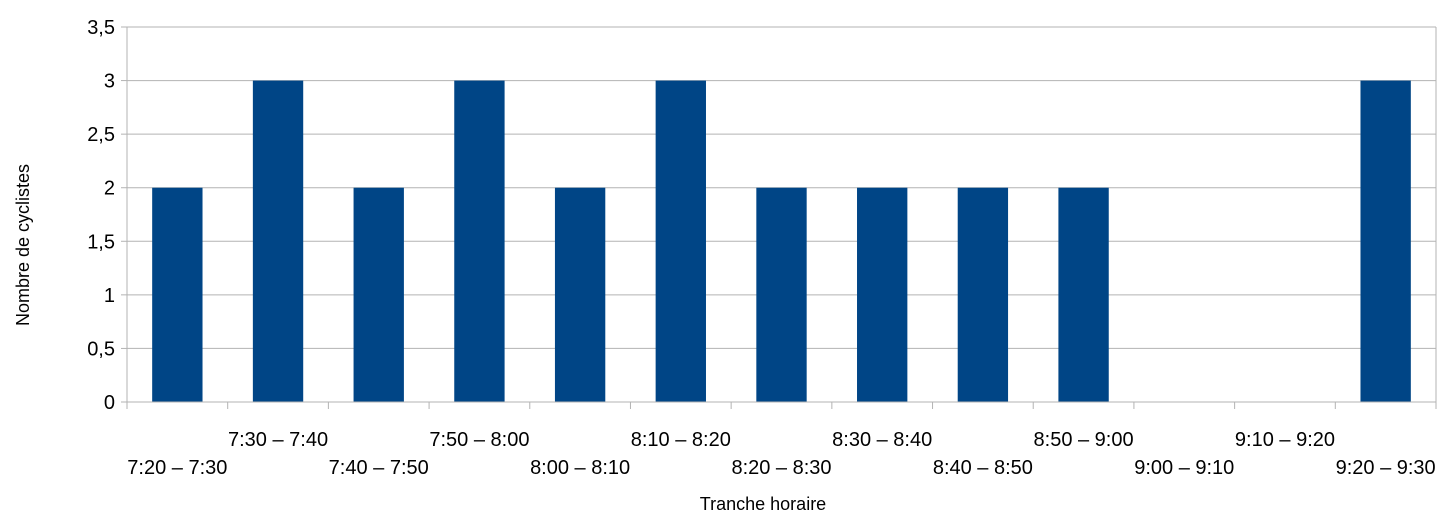 This screenshot has width=1454, height=525. What do you see at coordinates (882, 440) in the screenshot?
I see `x-tick-label: 8:30 – 8:40` at bounding box center [882, 440].